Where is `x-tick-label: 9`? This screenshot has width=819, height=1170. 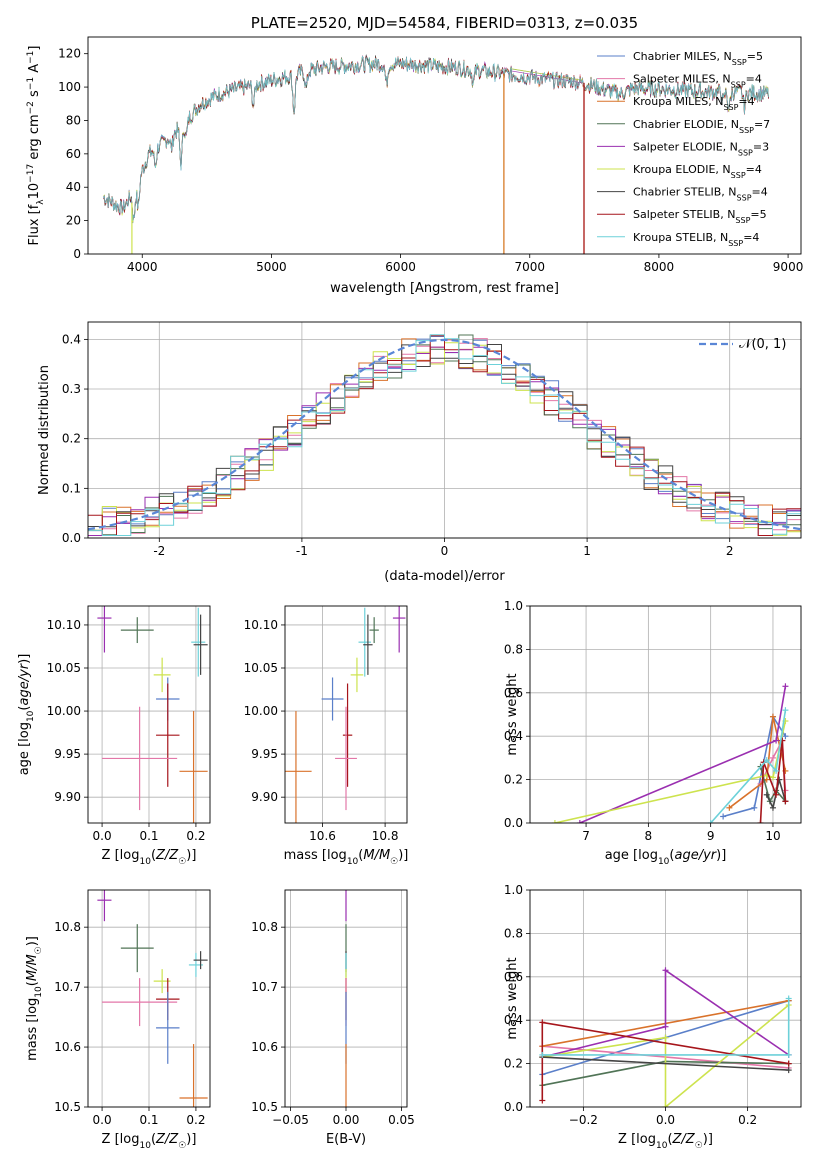 x-tick-label: 9 is located at coordinates (711, 836).